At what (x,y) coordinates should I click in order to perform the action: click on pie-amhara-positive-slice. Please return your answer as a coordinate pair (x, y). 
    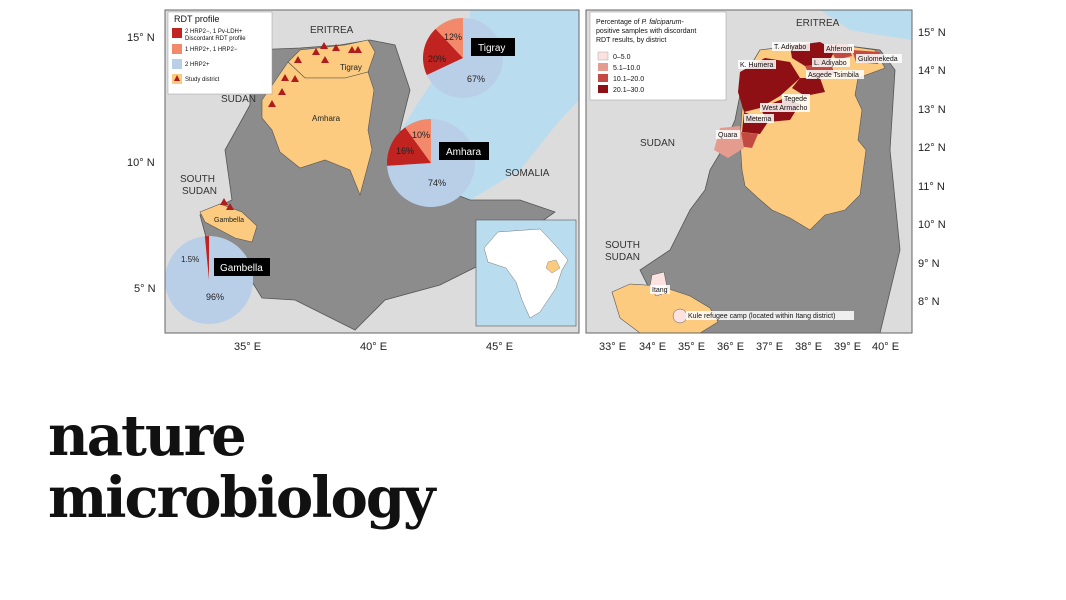
    Looking at the image, I should click on (431, 163).